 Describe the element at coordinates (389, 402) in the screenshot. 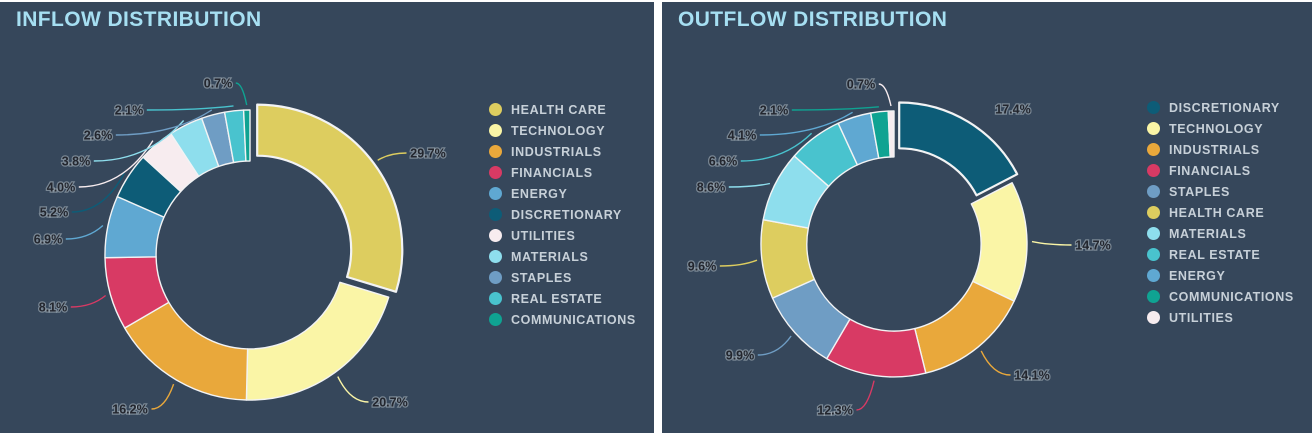

I see `pct-label-technology: 20.7%` at that location.